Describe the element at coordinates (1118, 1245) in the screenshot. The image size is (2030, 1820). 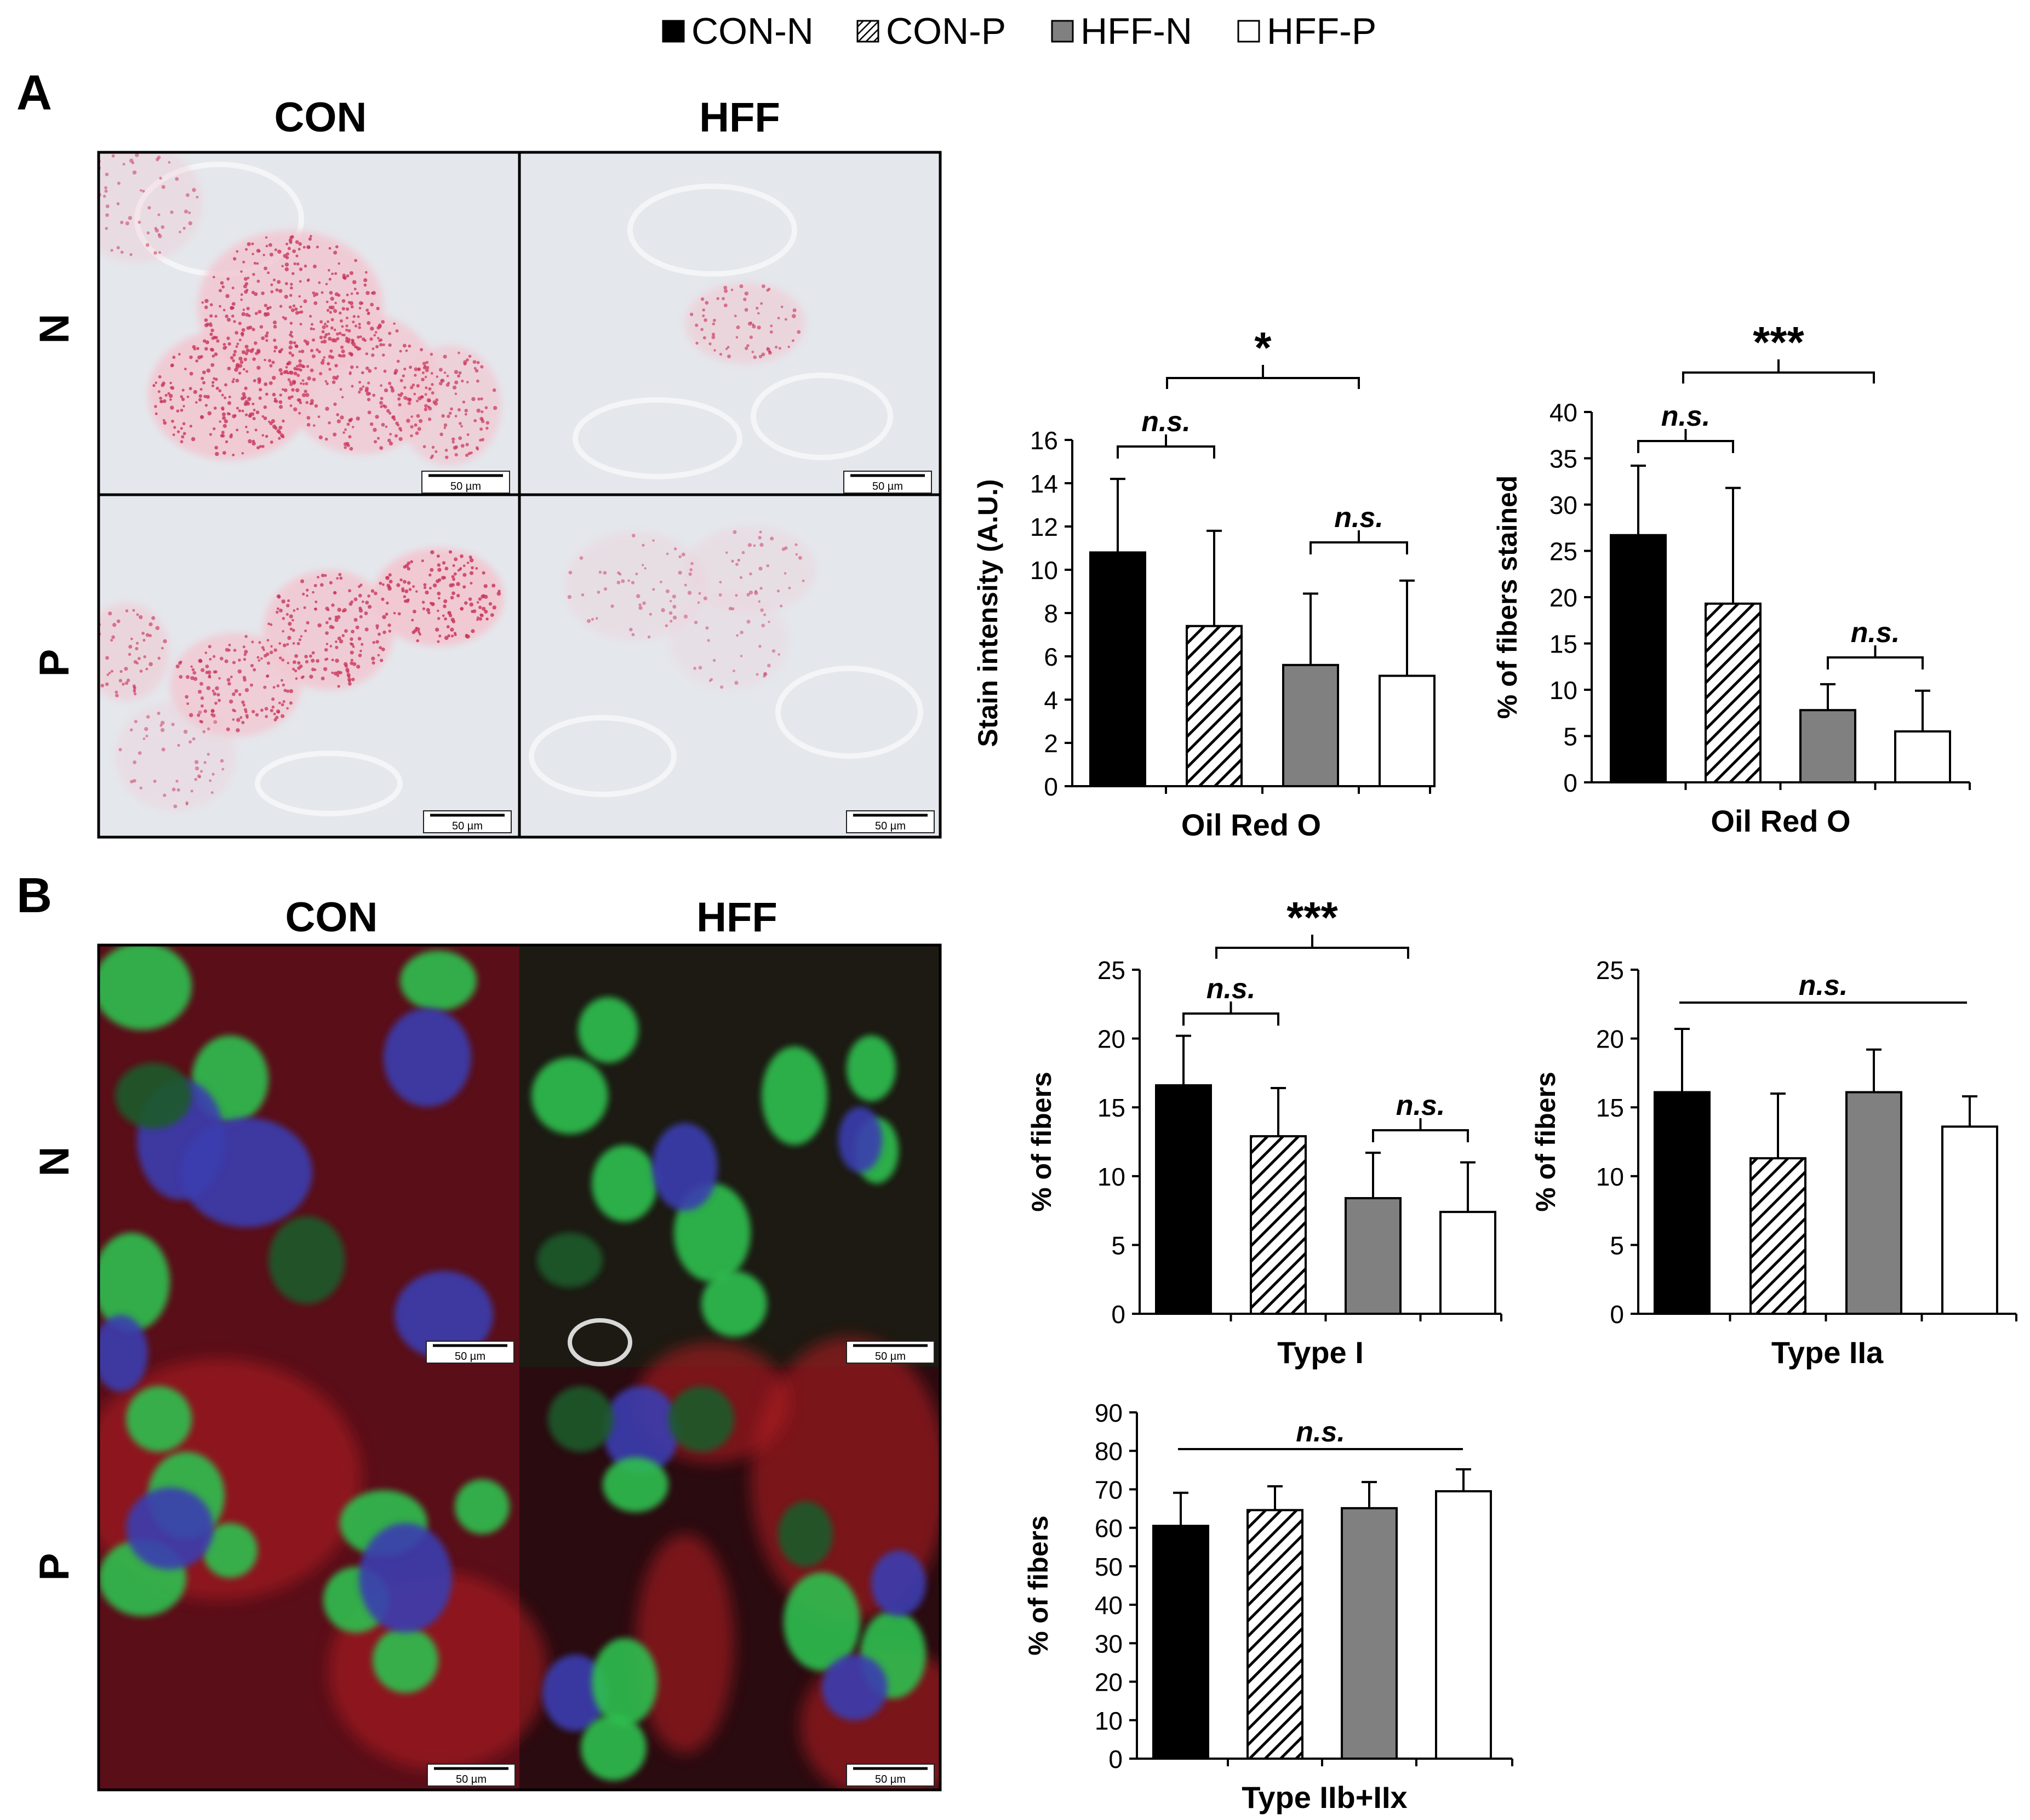
I see `y-tick-label: 5` at that location.